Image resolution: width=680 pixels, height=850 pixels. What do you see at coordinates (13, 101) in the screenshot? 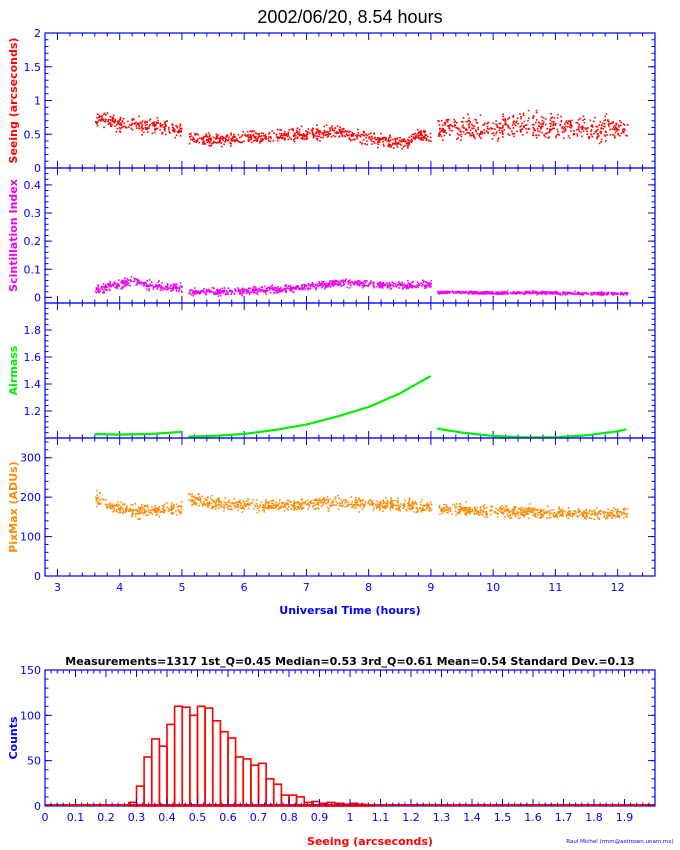
I see `y-axis-label: Seeing (arcseconds)` at bounding box center [13, 101].